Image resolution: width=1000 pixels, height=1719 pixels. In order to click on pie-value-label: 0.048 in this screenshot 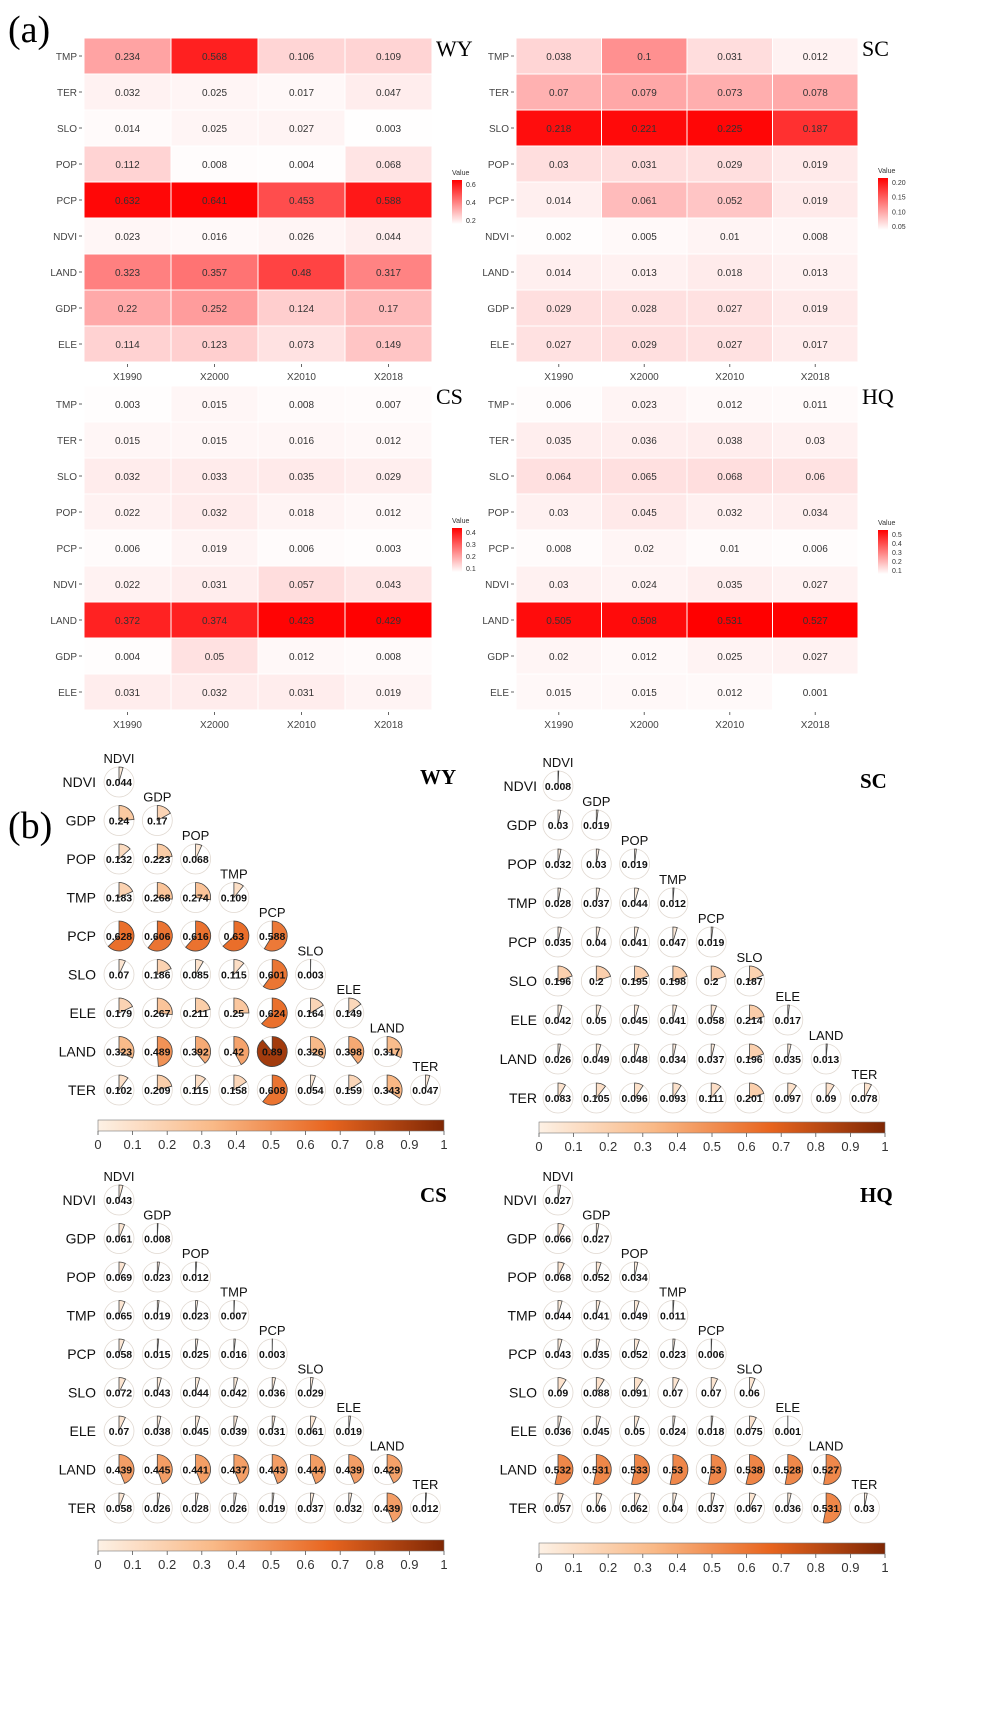, I will do `click(634, 1060)`.